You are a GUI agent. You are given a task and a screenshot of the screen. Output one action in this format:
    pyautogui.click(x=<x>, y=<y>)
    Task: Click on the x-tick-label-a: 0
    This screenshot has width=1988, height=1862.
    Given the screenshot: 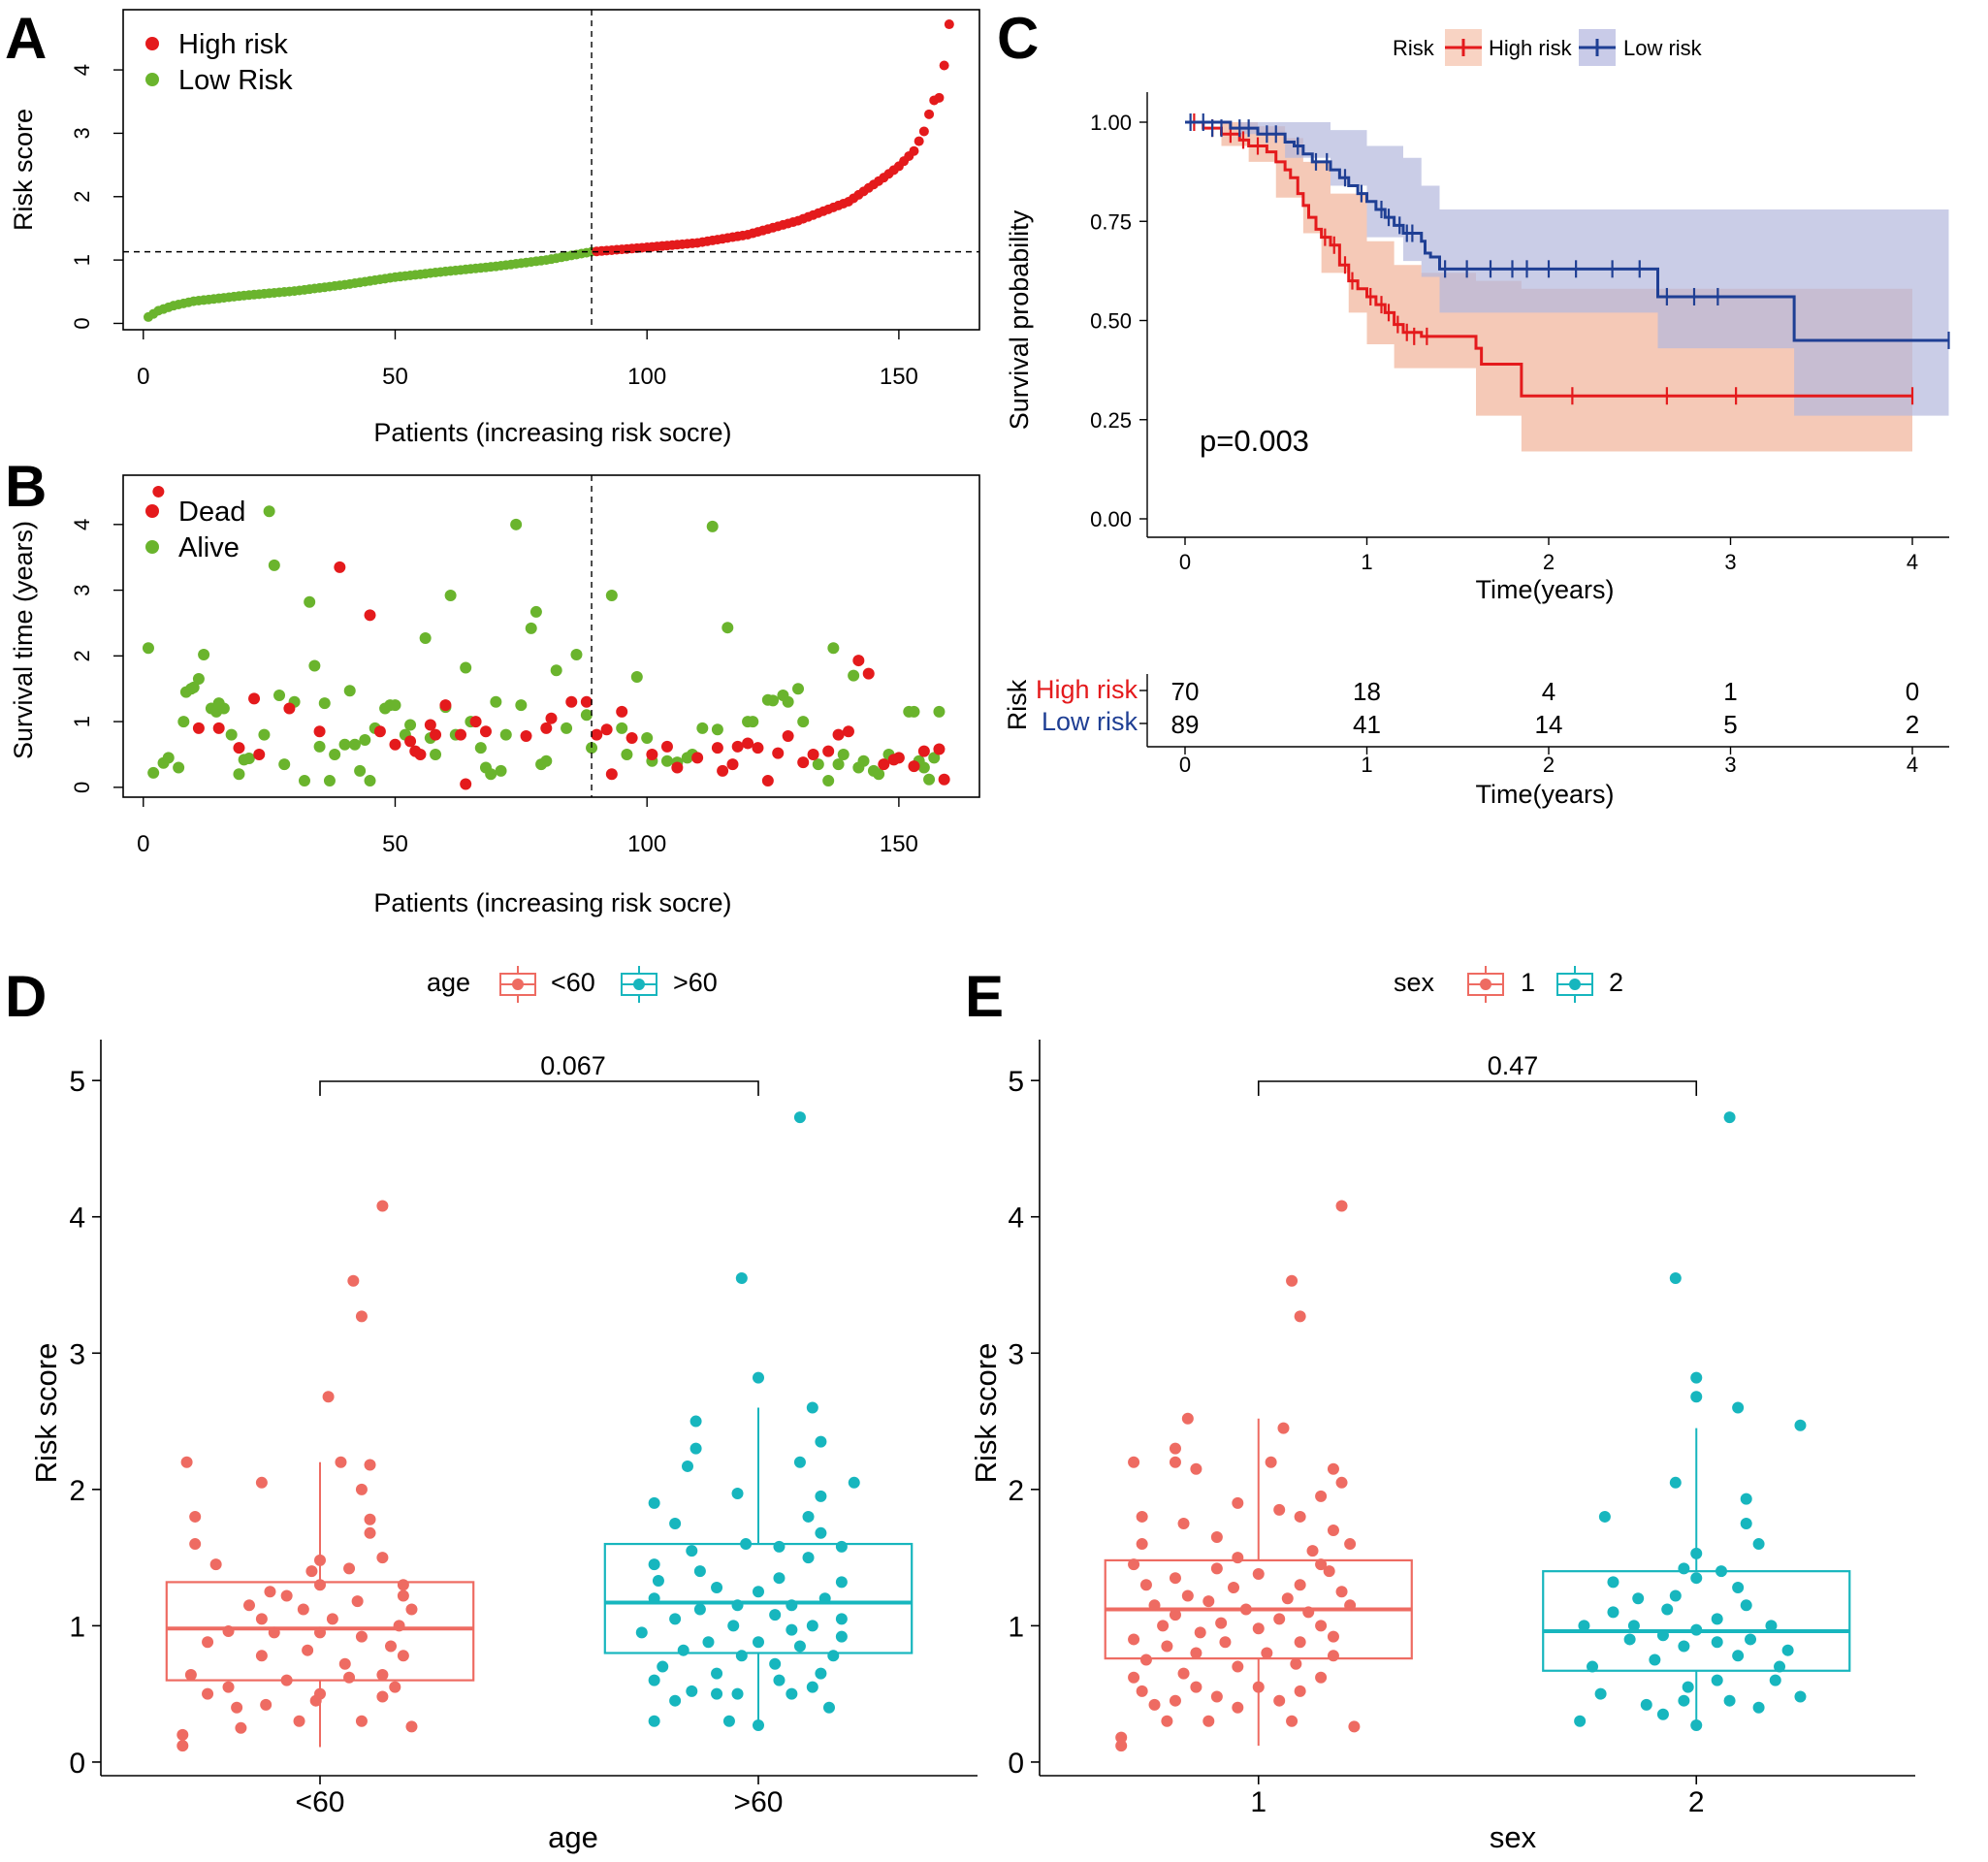 What is the action you would take?
    pyautogui.click(x=143, y=377)
    